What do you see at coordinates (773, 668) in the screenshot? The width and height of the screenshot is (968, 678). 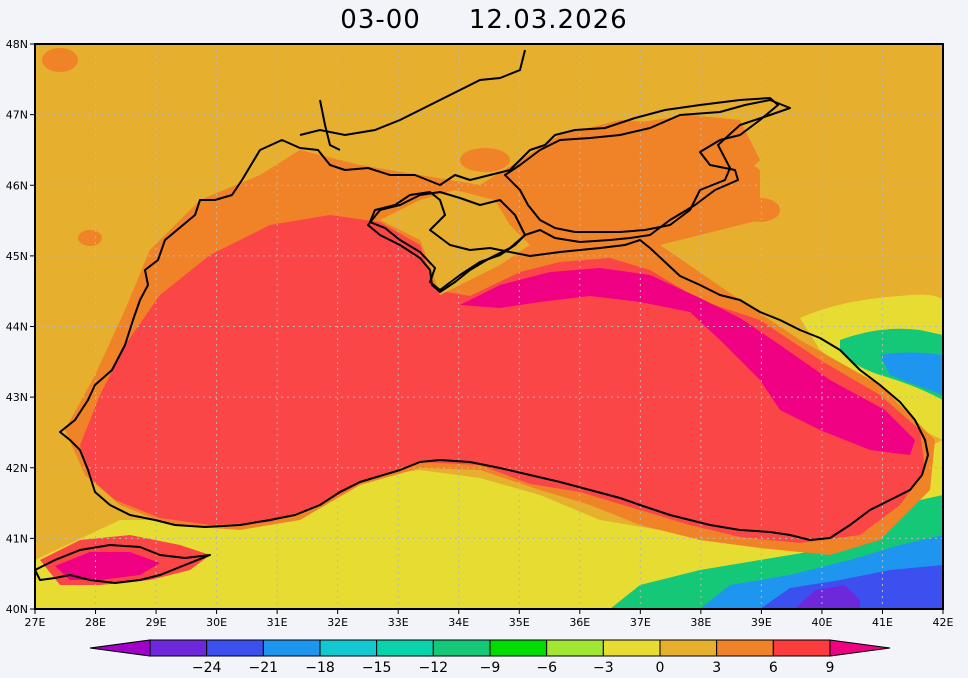 I see `colorbar-label: 6` at bounding box center [773, 668].